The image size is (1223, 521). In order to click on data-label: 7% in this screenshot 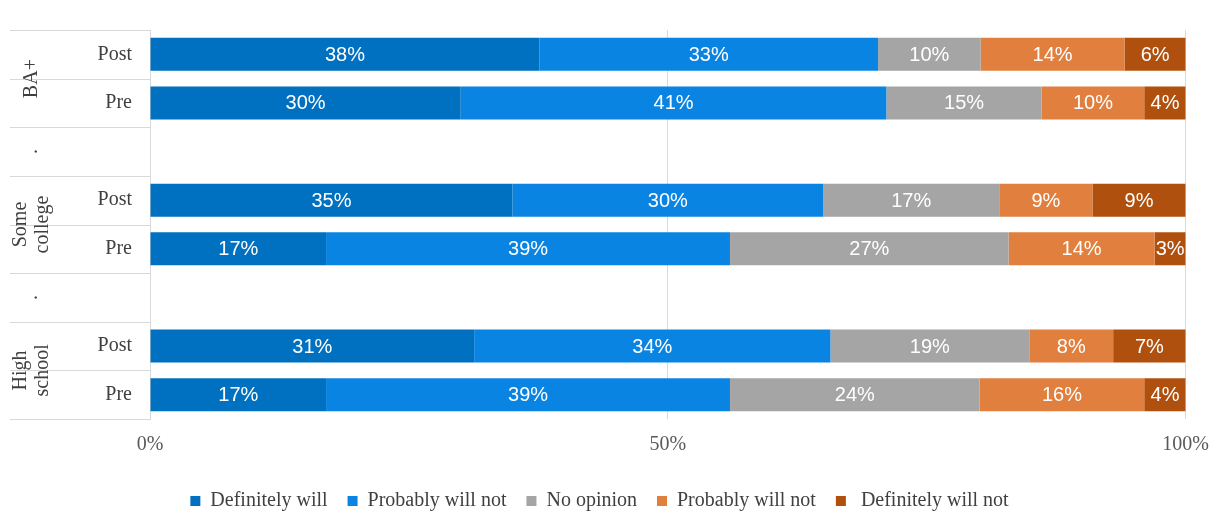, I will do `click(1149, 345)`.